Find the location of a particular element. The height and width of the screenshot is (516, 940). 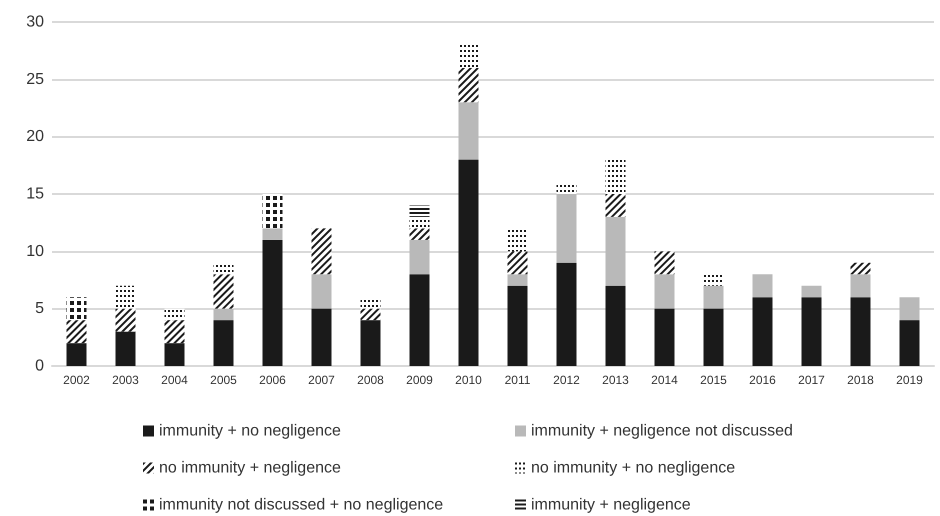

legend-label: immunity + no negligence is located at coordinates (250, 431).